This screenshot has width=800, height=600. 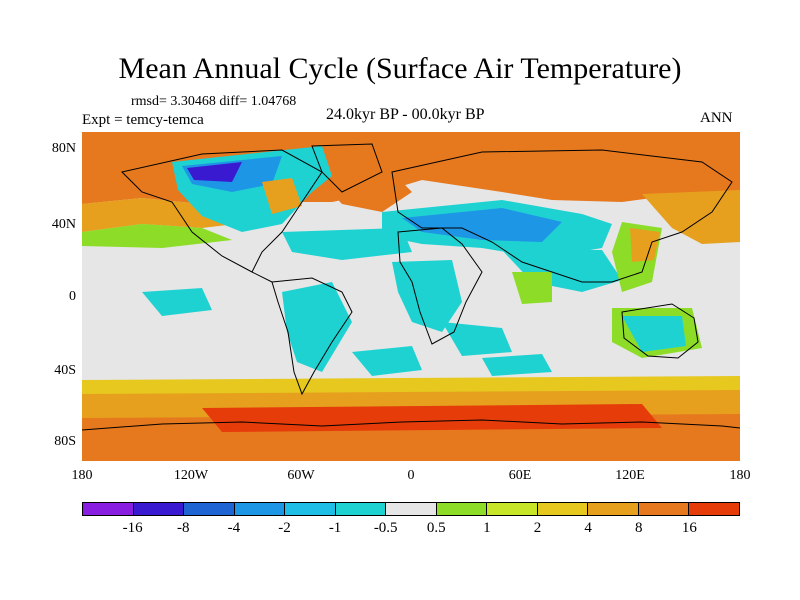 I want to click on colorbar-label: -8, so click(x=183, y=528).